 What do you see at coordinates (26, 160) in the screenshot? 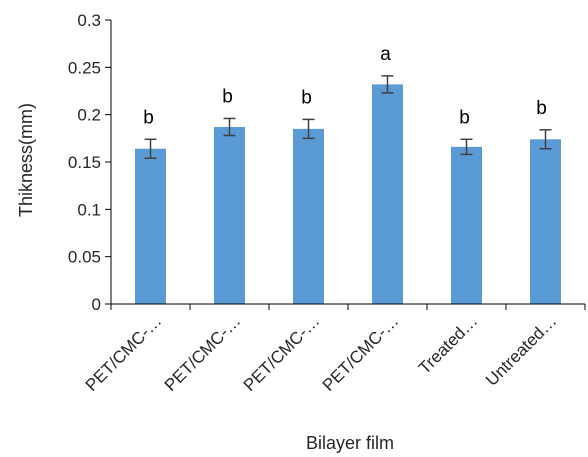
I see `y-axis-title: Thikness(mm)` at bounding box center [26, 160].